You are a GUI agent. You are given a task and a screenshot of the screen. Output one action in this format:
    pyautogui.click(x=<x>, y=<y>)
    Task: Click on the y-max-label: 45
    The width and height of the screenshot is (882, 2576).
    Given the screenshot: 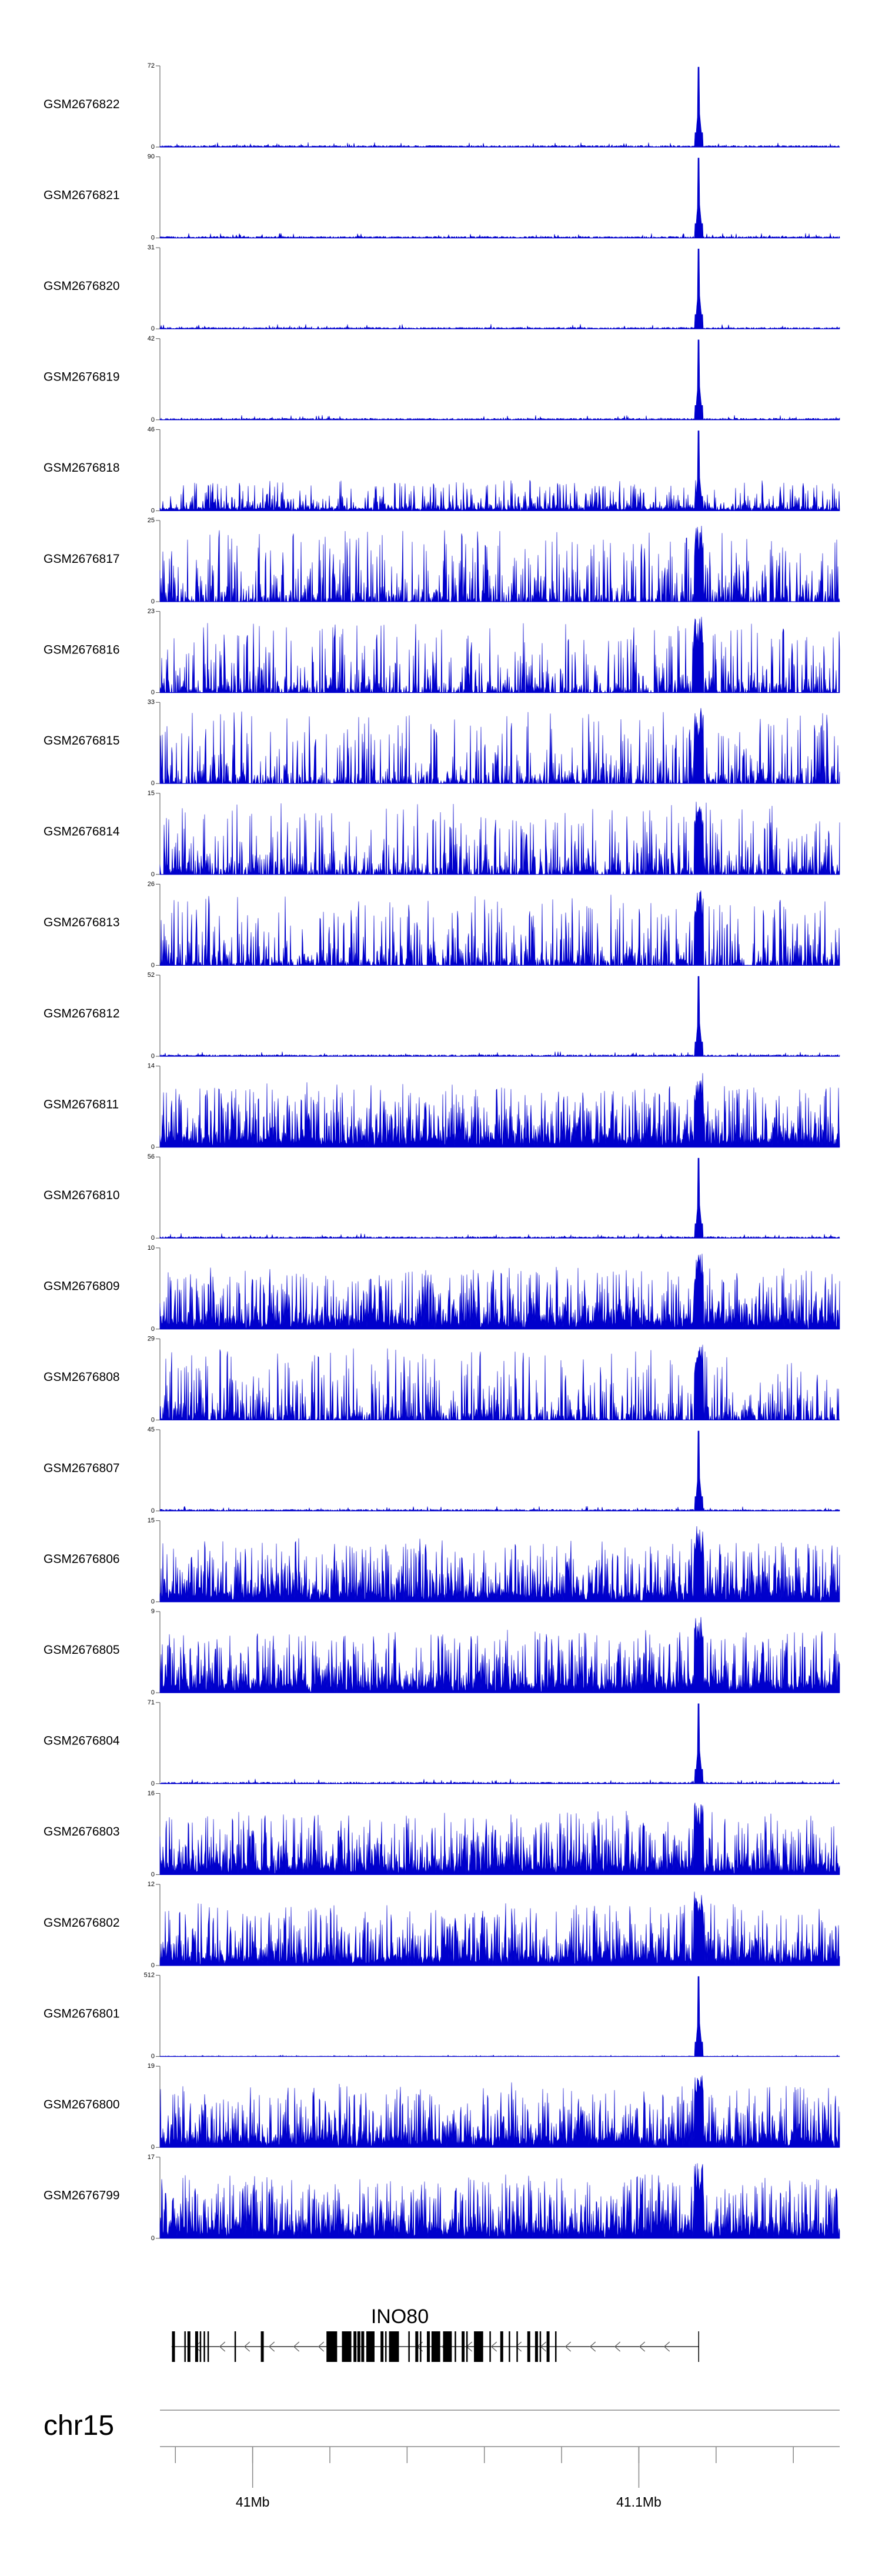 What is the action you would take?
    pyautogui.click(x=151, y=1429)
    